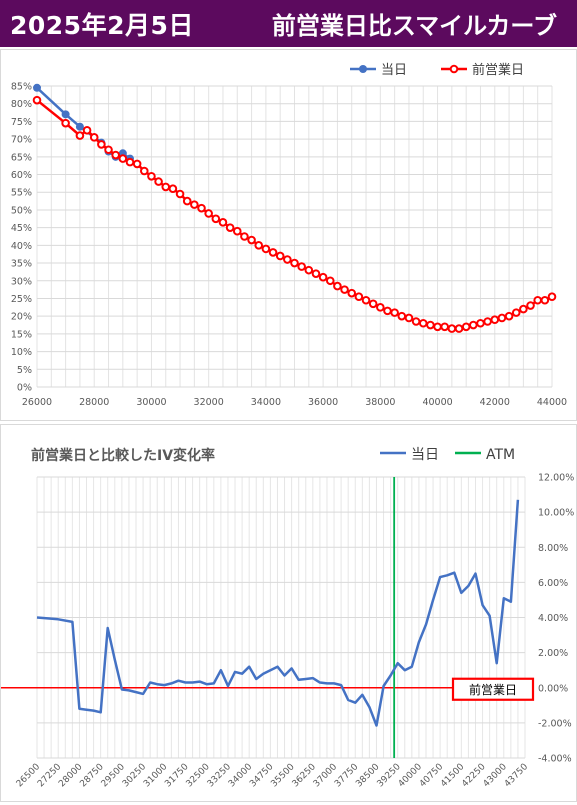  I want to click on x-tick-label: 26000, so click(37, 402).